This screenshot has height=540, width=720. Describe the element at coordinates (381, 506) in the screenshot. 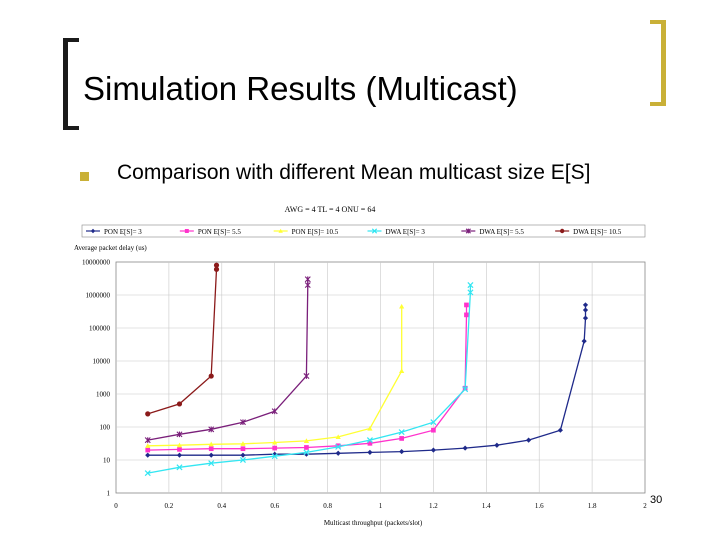

I see `x-tick-label: 1` at that location.